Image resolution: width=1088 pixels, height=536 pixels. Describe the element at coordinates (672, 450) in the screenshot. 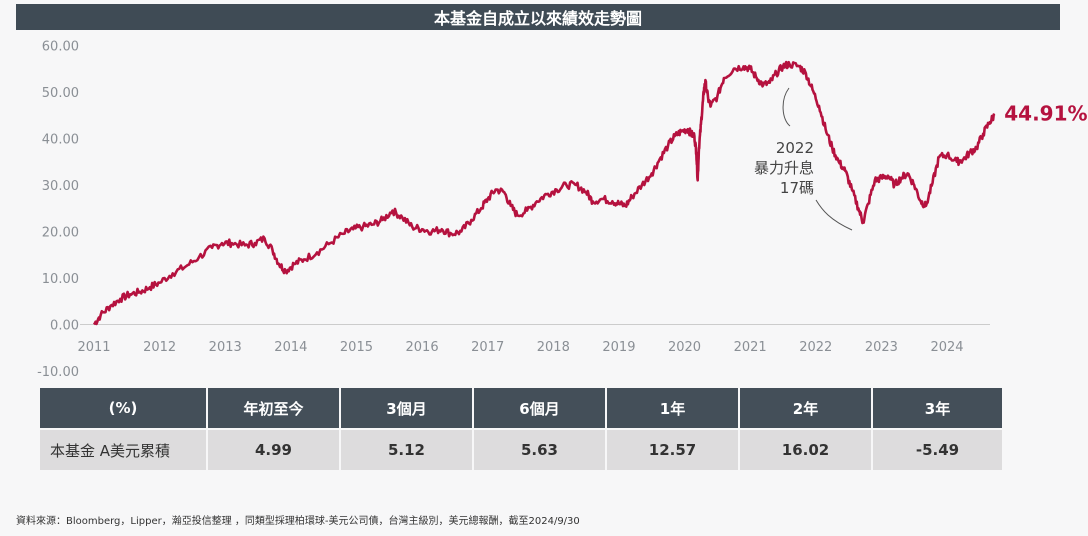

I see `table-cell: 12.57` at that location.